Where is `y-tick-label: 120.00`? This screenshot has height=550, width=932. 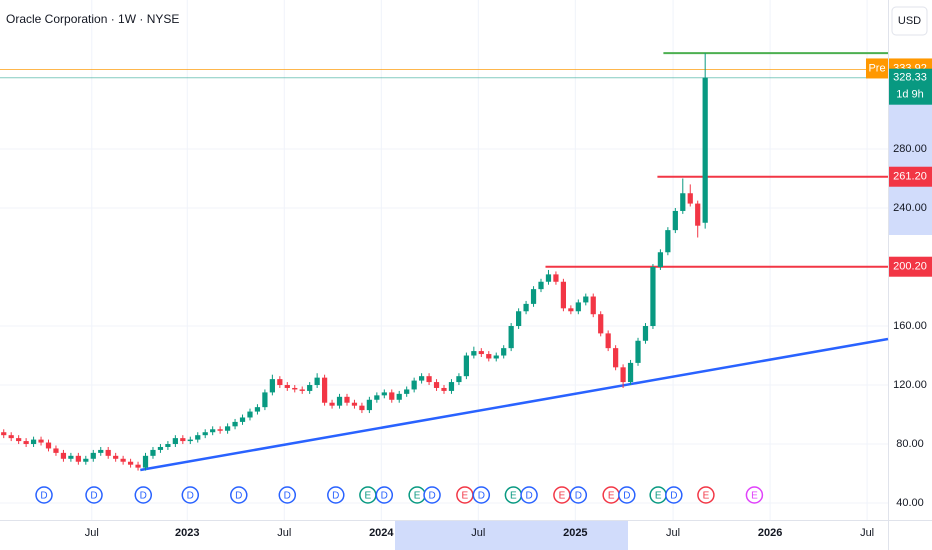
y-tick-label: 120.00 is located at coordinates (910, 385).